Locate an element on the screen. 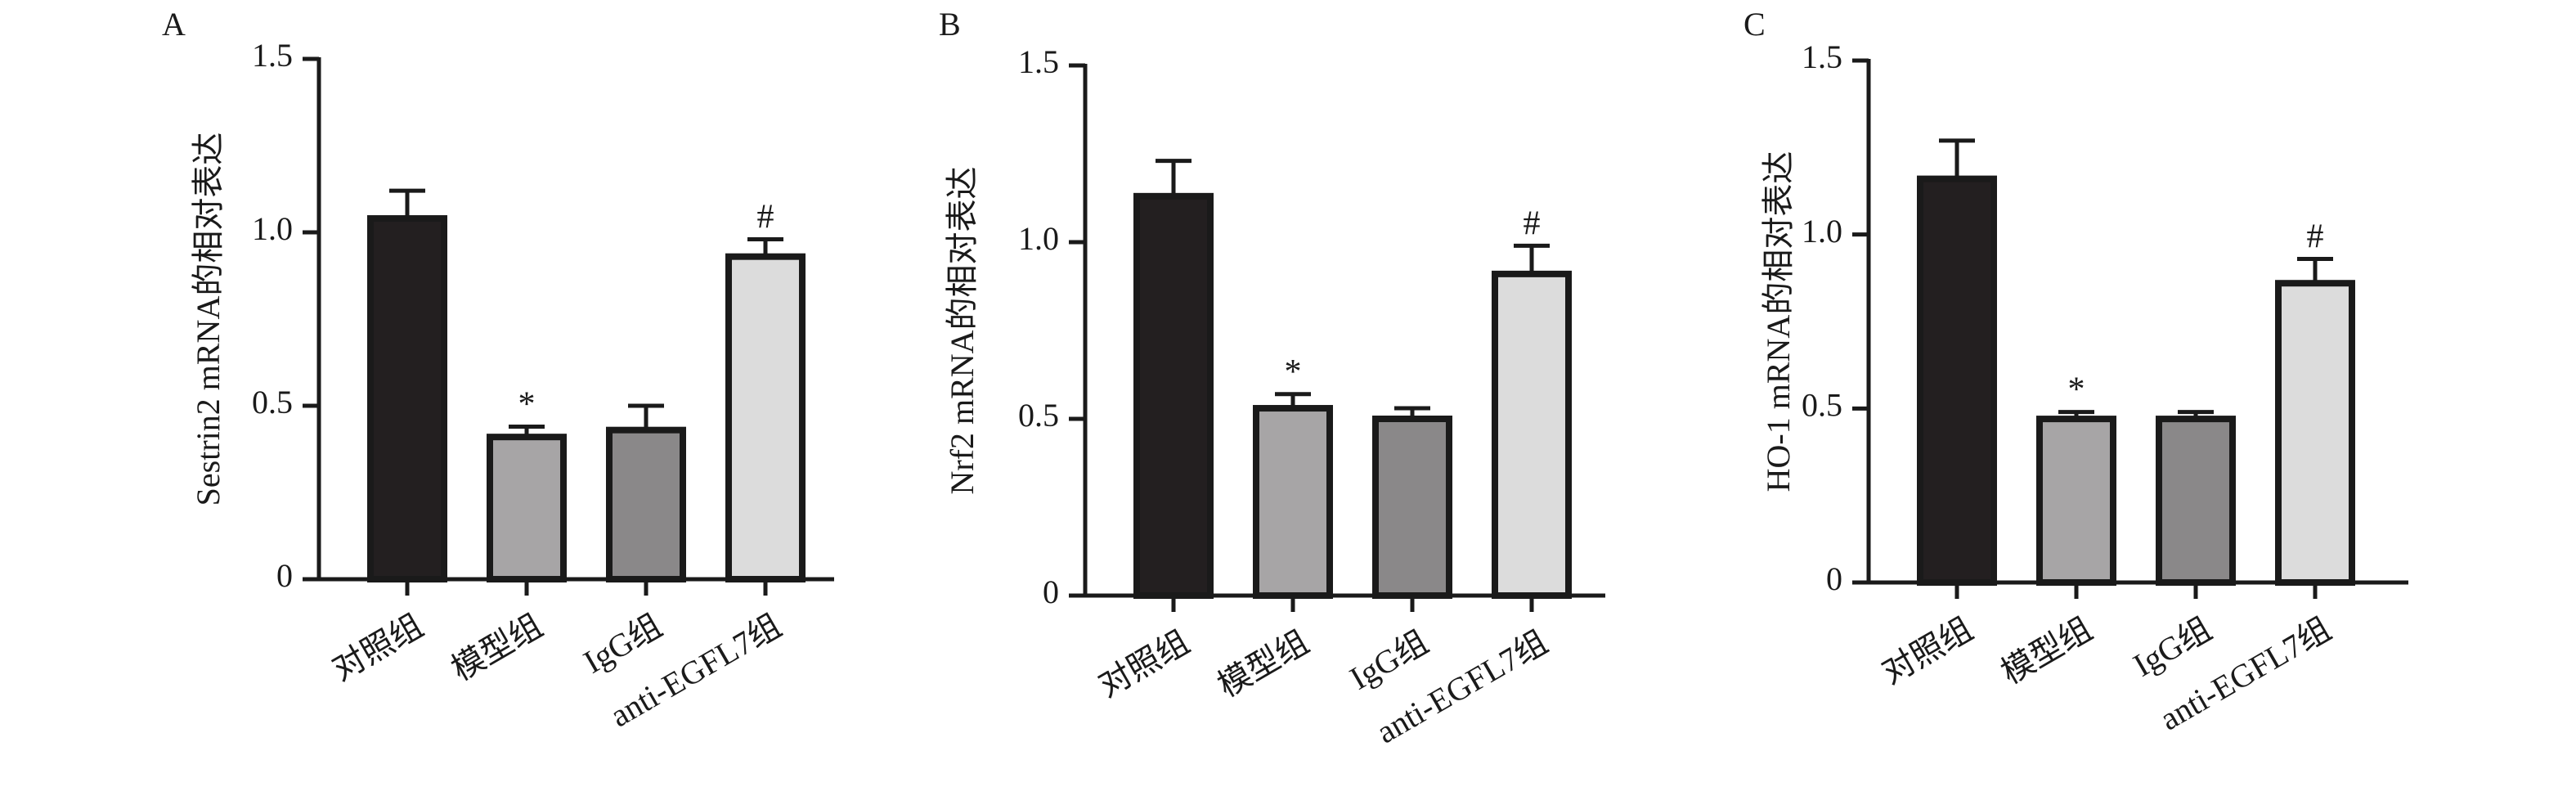 The height and width of the screenshot is (787, 2576). panel-label: C is located at coordinates (1755, 24).